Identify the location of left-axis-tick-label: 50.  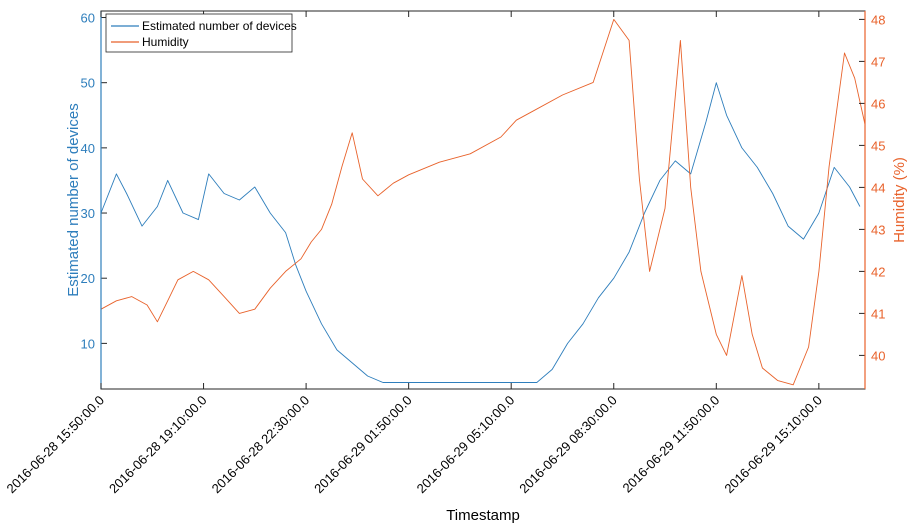
(88, 83).